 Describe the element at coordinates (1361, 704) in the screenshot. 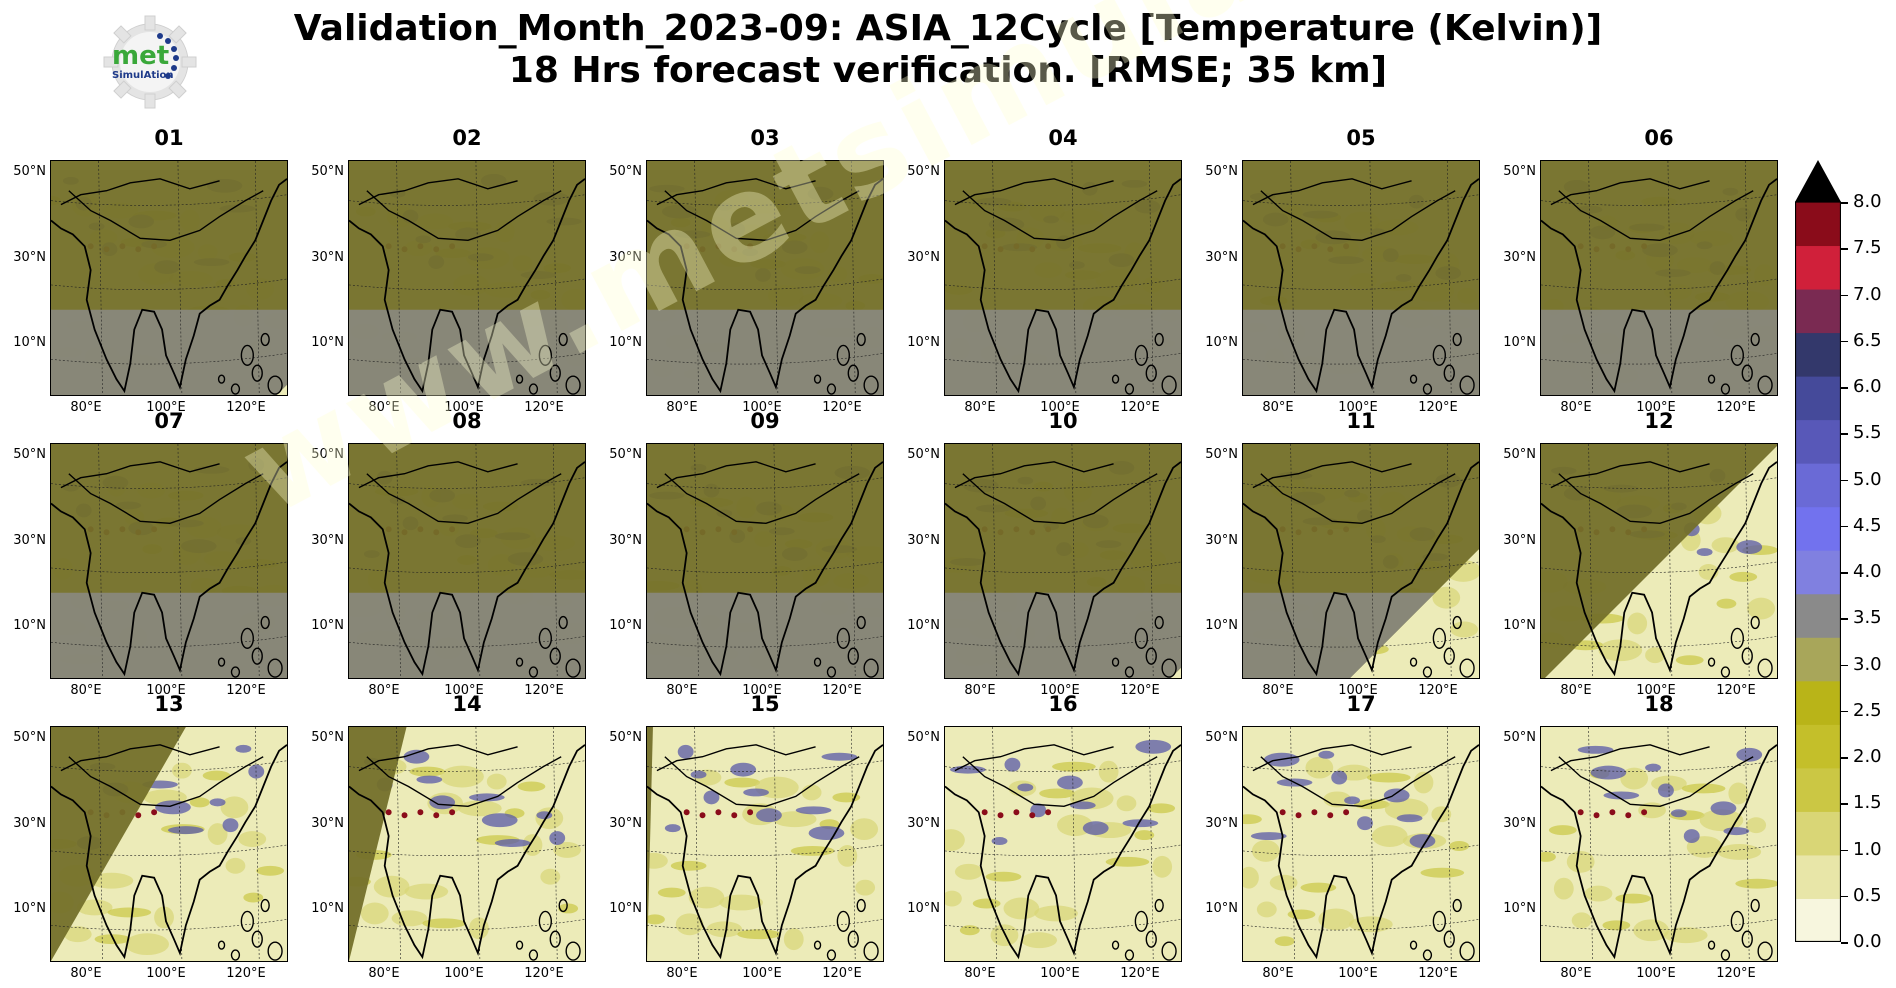

I see `panel-title: 17` at that location.